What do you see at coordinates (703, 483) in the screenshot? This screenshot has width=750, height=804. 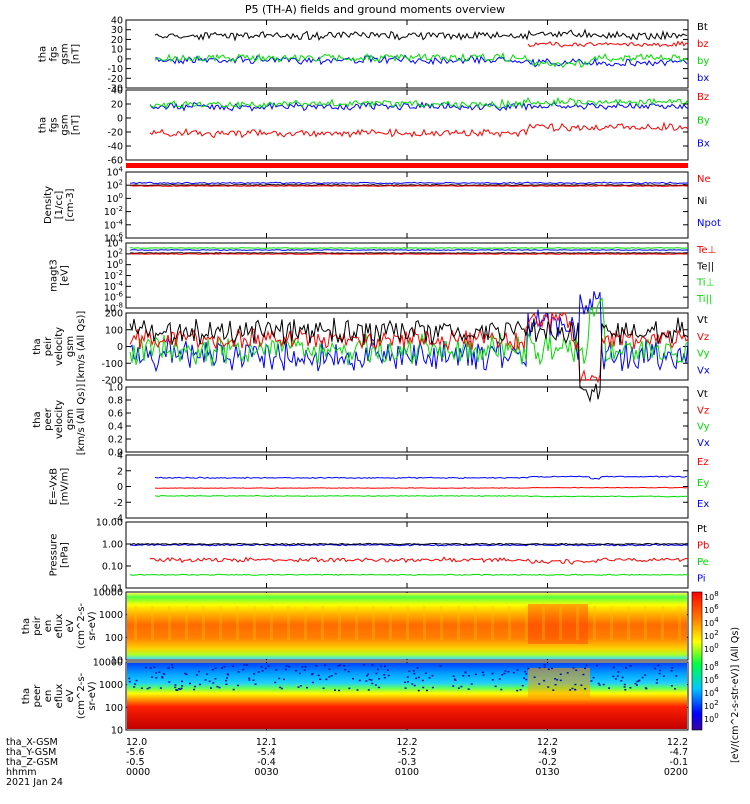 I see `legend-Ey: Ey` at bounding box center [703, 483].